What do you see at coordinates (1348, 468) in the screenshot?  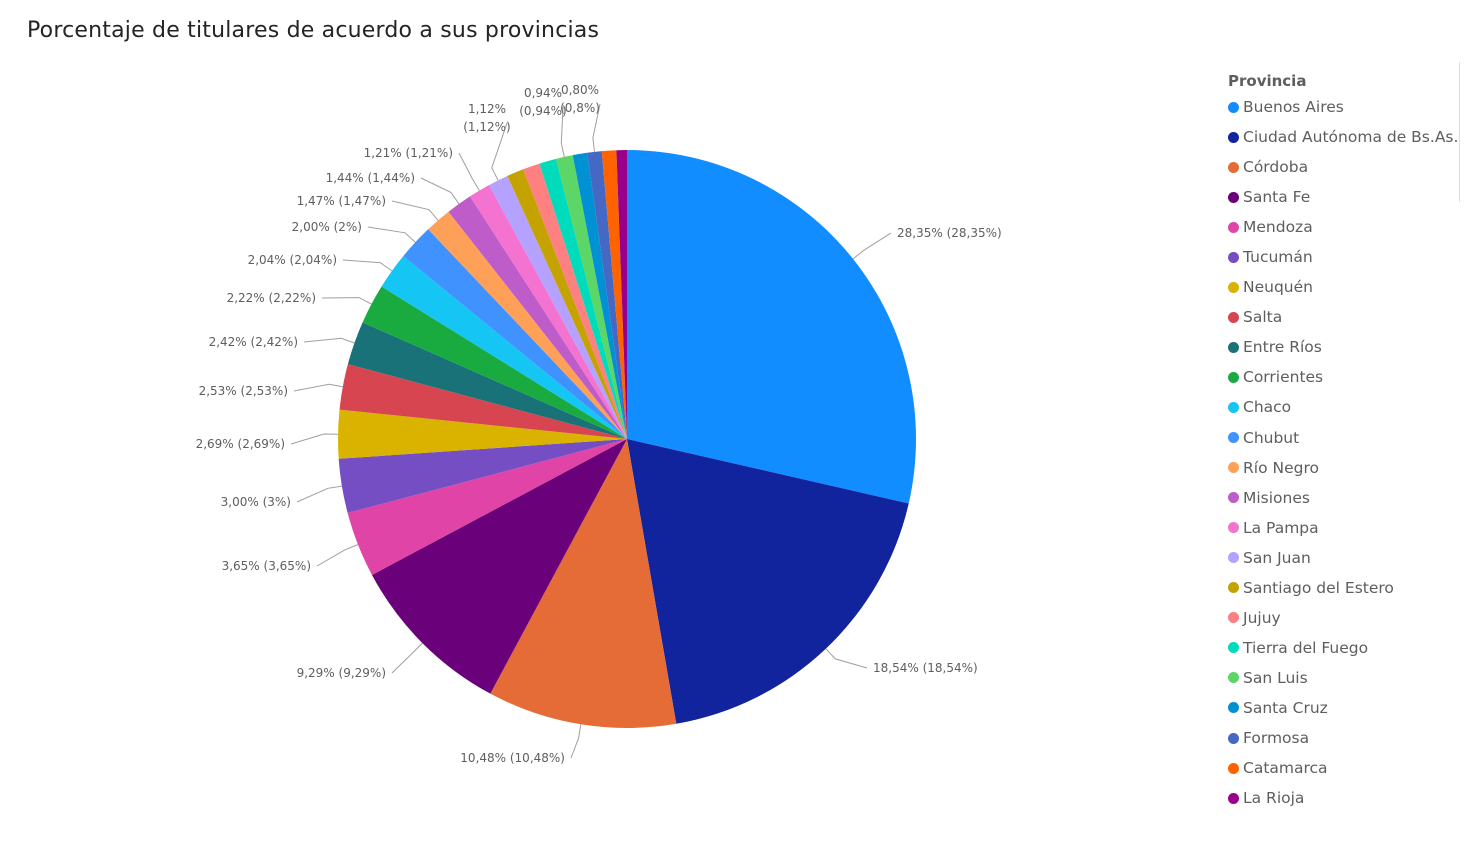 I see `legend-item-rio-negro: Río Negro` at bounding box center [1348, 468].